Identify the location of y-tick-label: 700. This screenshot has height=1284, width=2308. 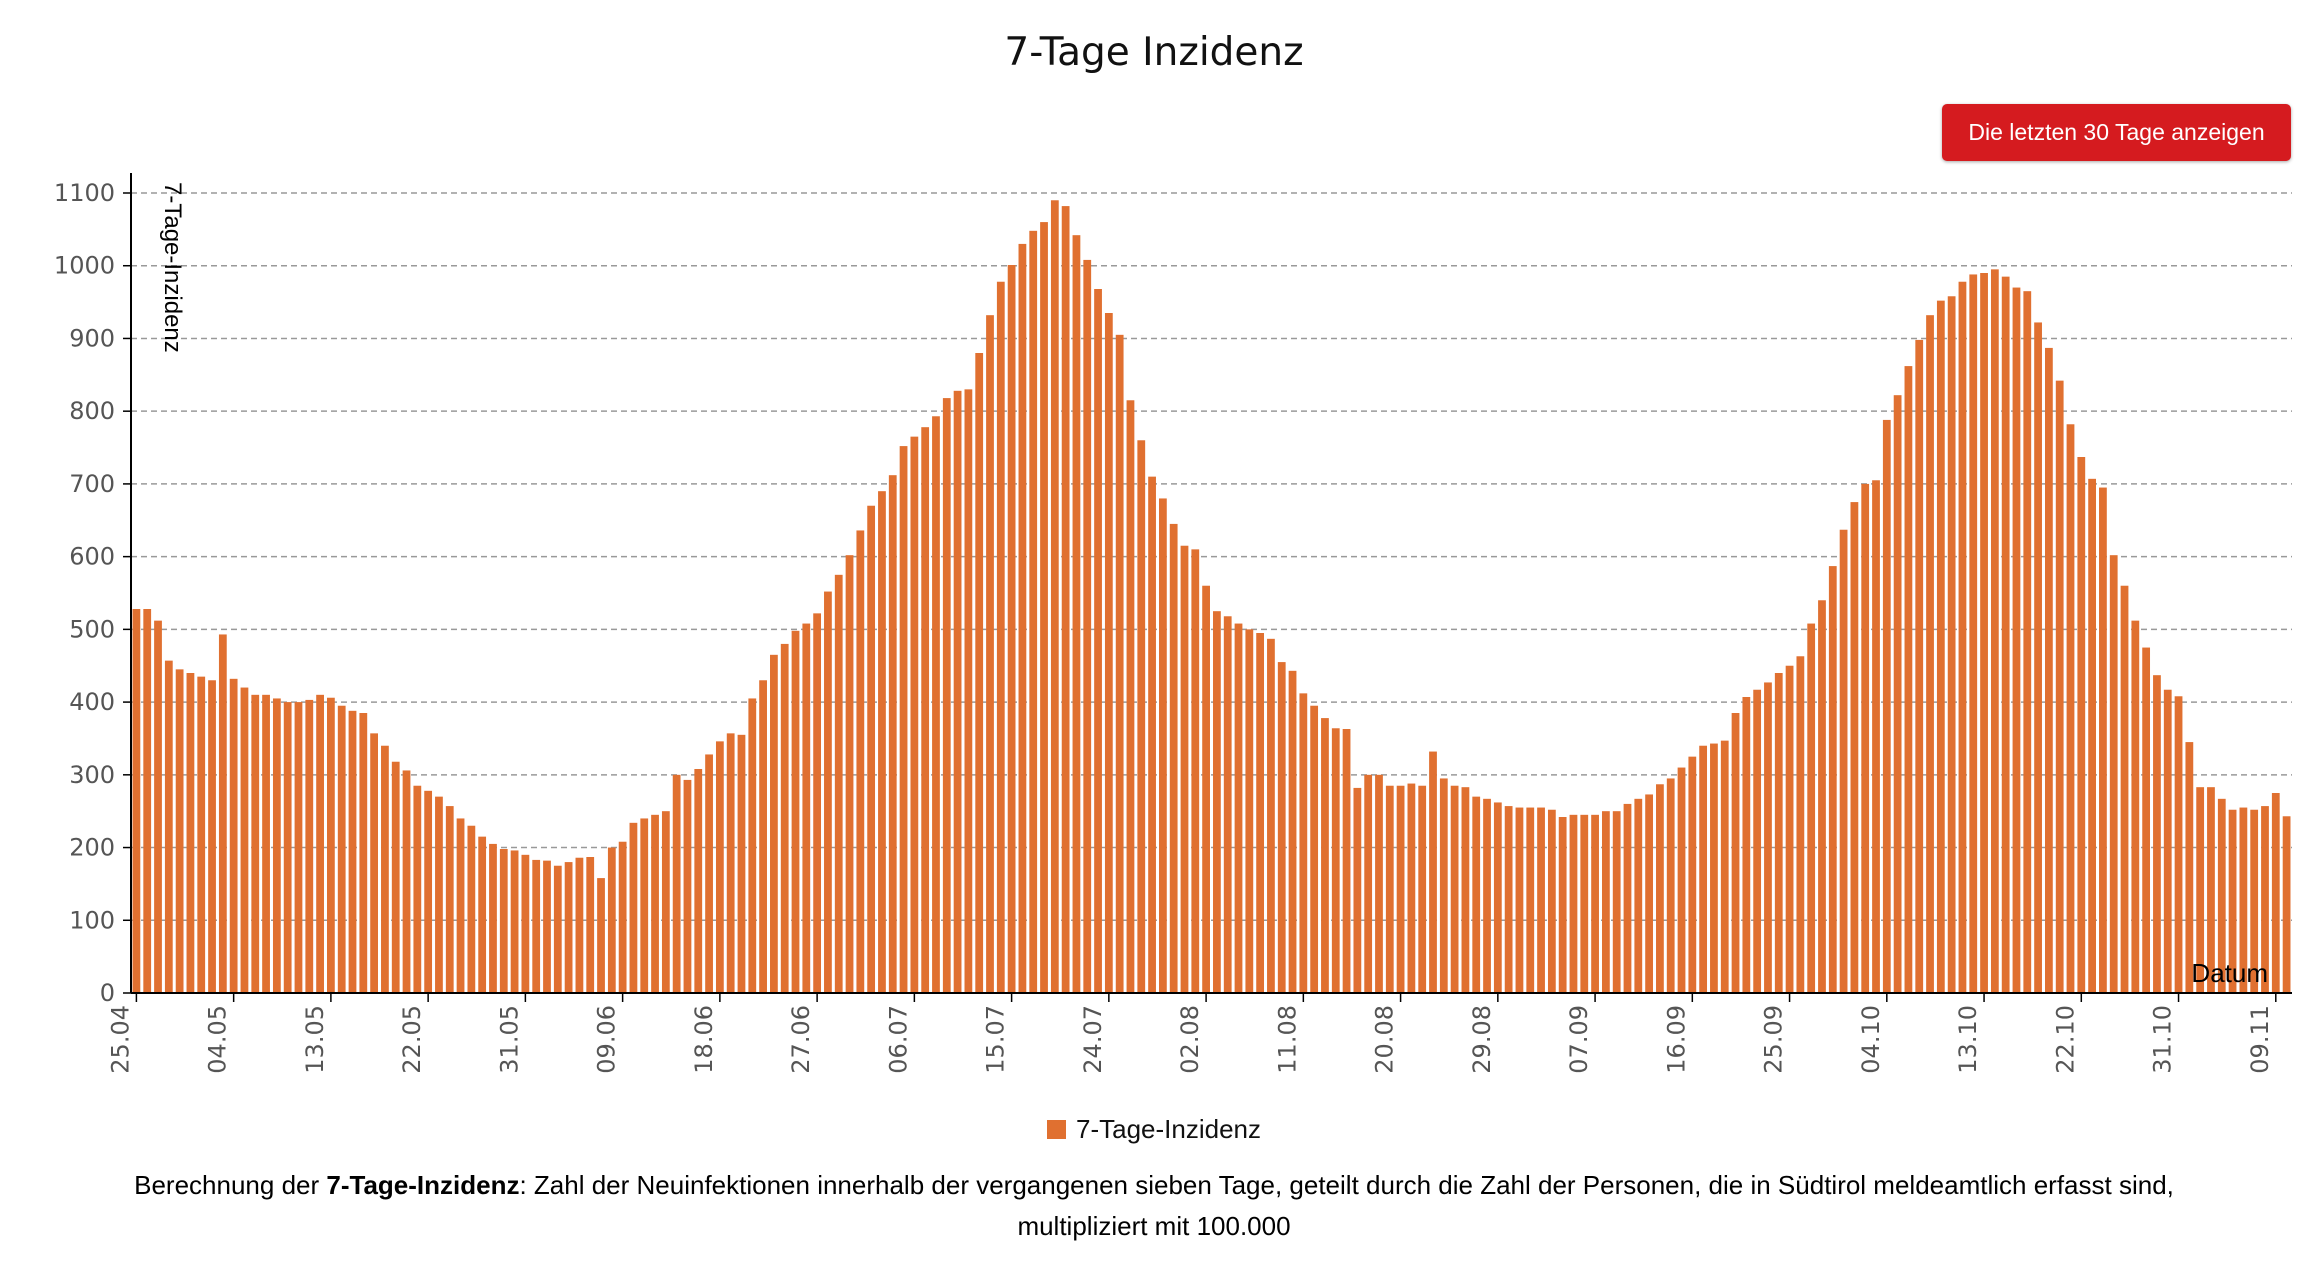
(92, 484).